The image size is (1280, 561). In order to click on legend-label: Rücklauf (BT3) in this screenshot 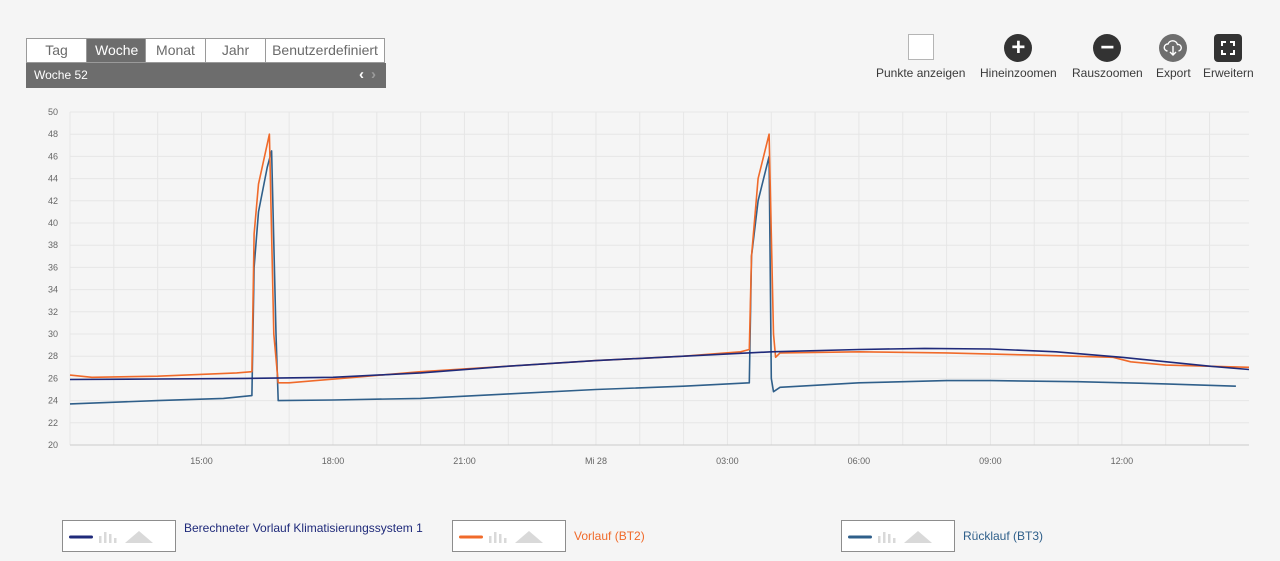, I will do `click(1003, 536)`.